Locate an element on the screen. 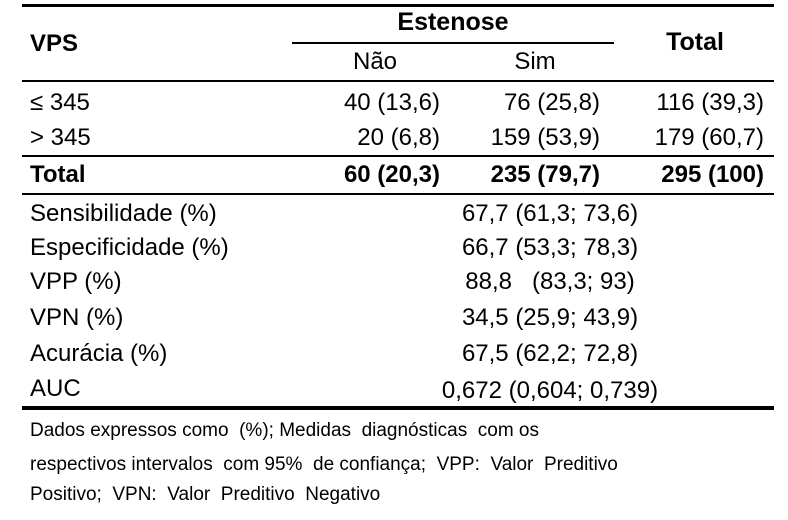  metric-value: 67,5 (62,2; 72,8) is located at coordinates (550, 353).